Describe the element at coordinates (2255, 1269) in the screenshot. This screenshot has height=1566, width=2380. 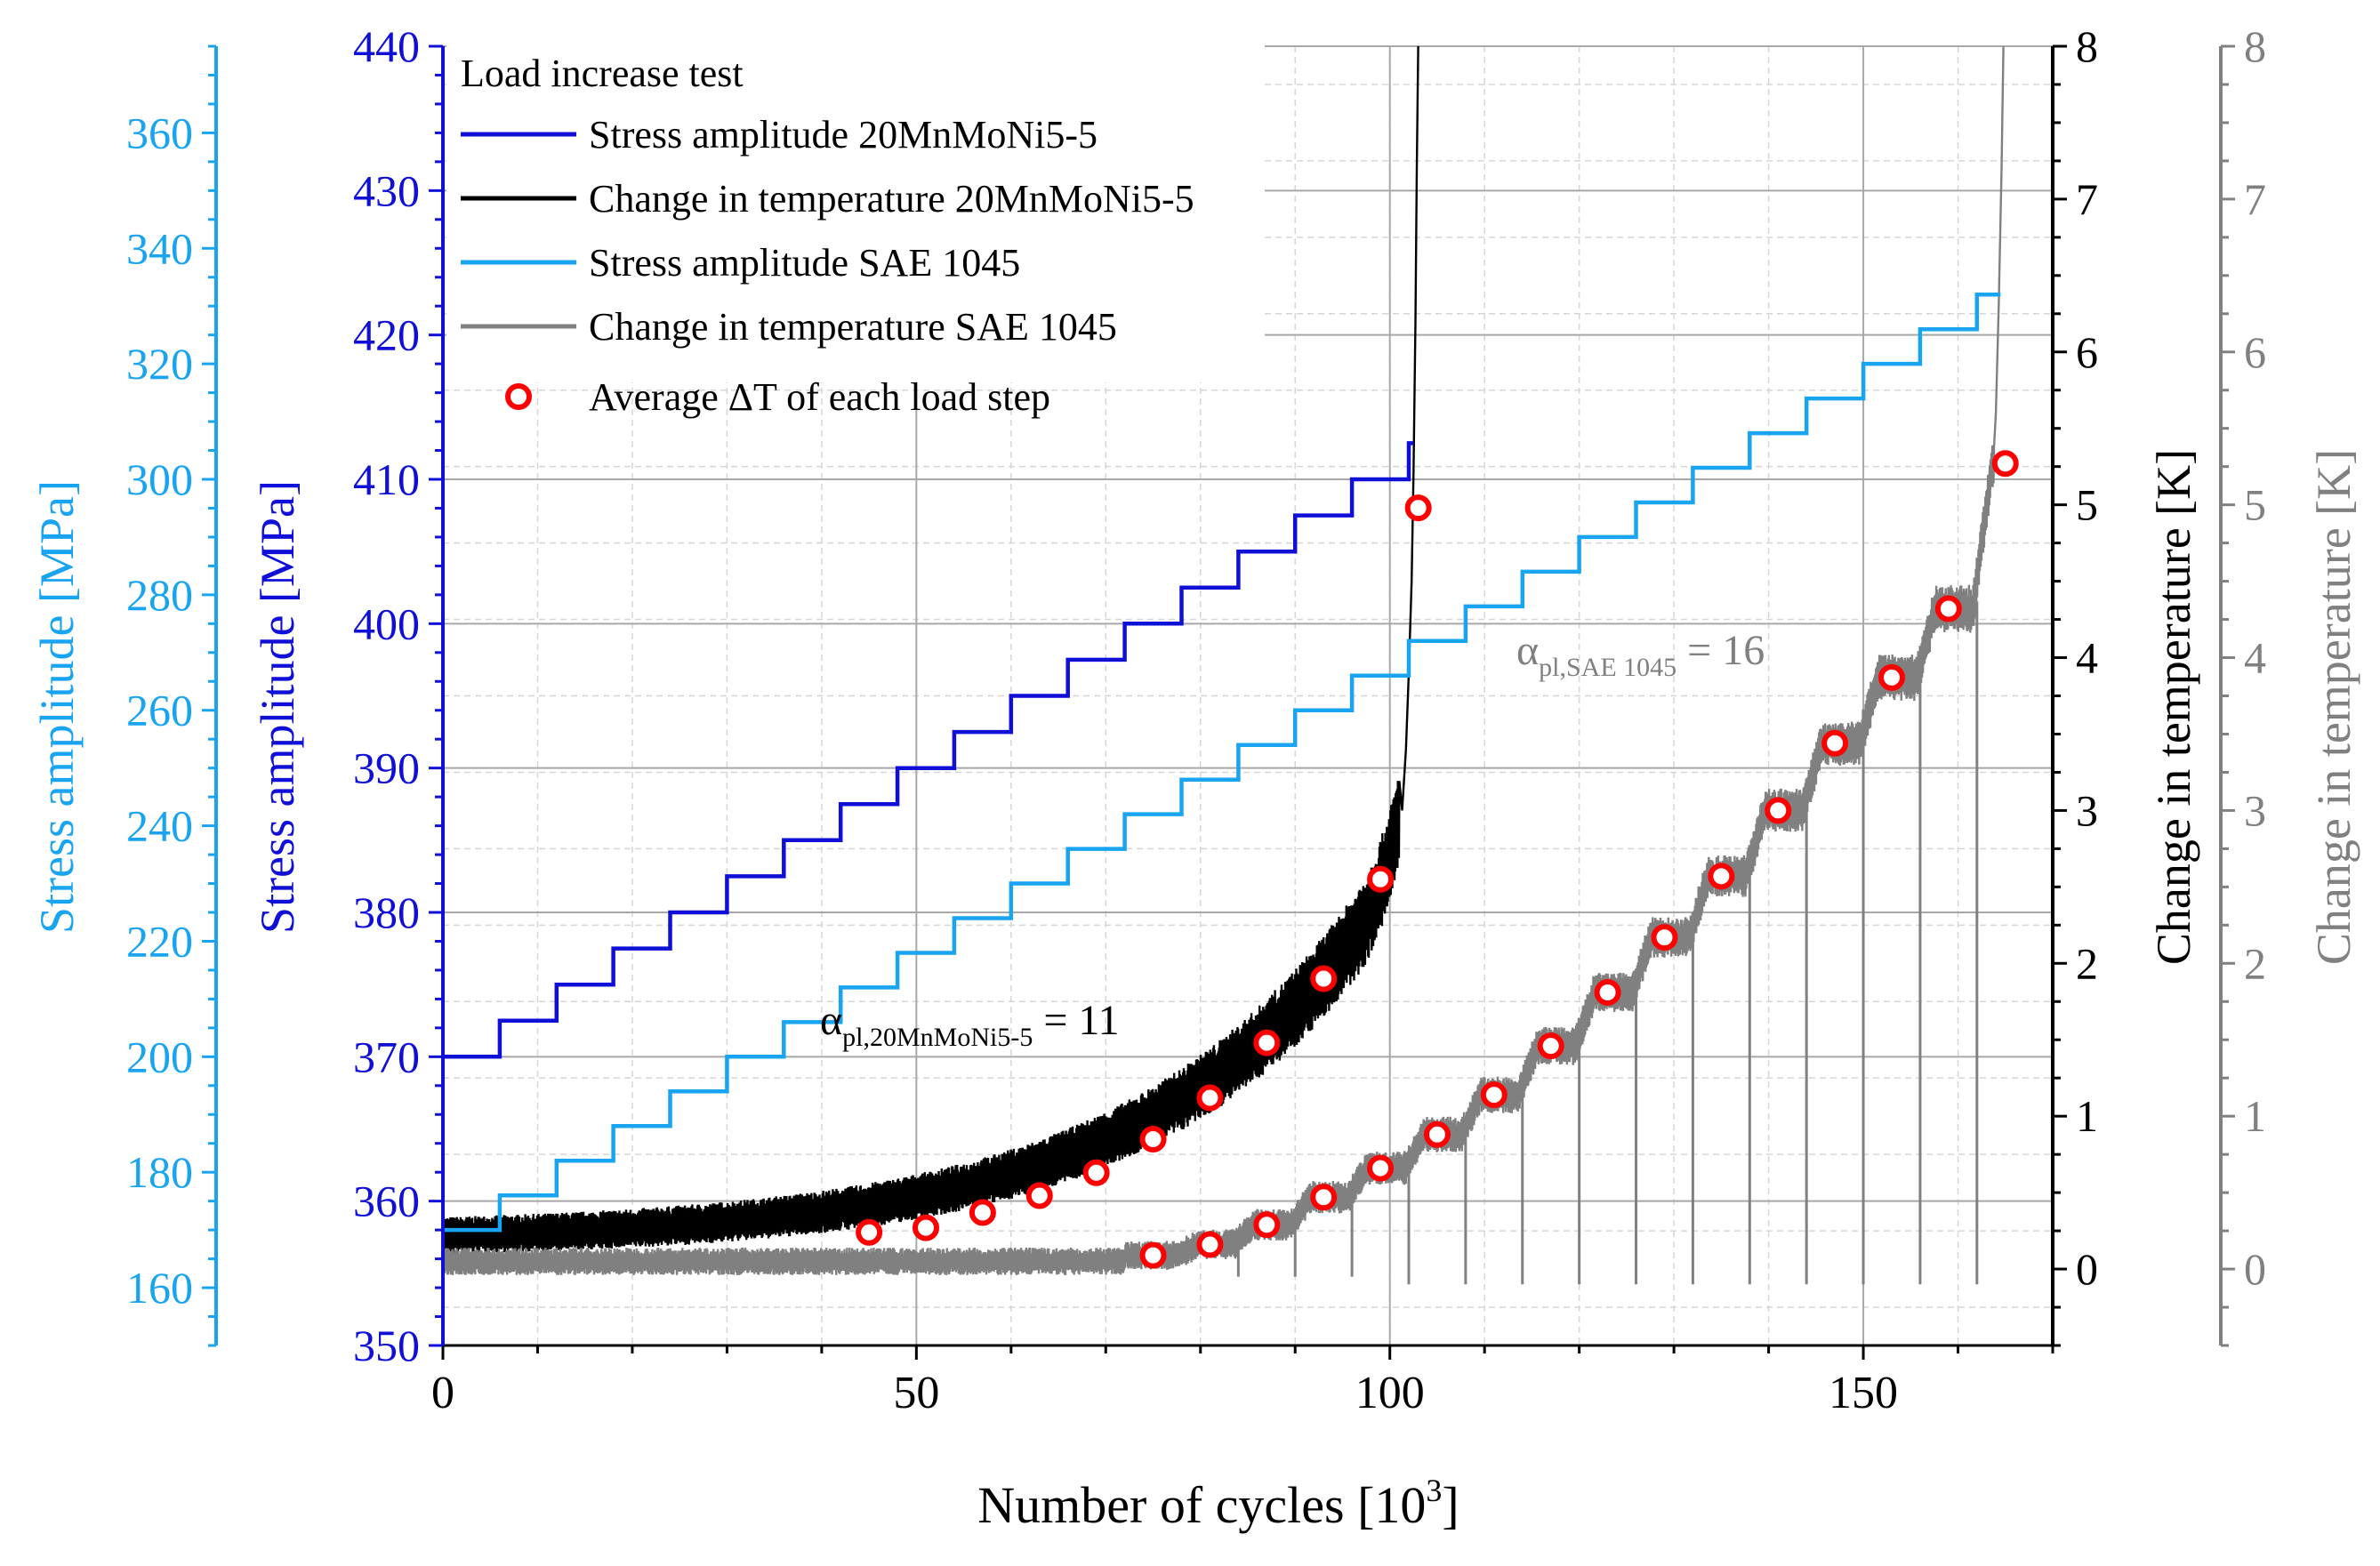
I see `right-outer-axis-tick-label: 0` at that location.